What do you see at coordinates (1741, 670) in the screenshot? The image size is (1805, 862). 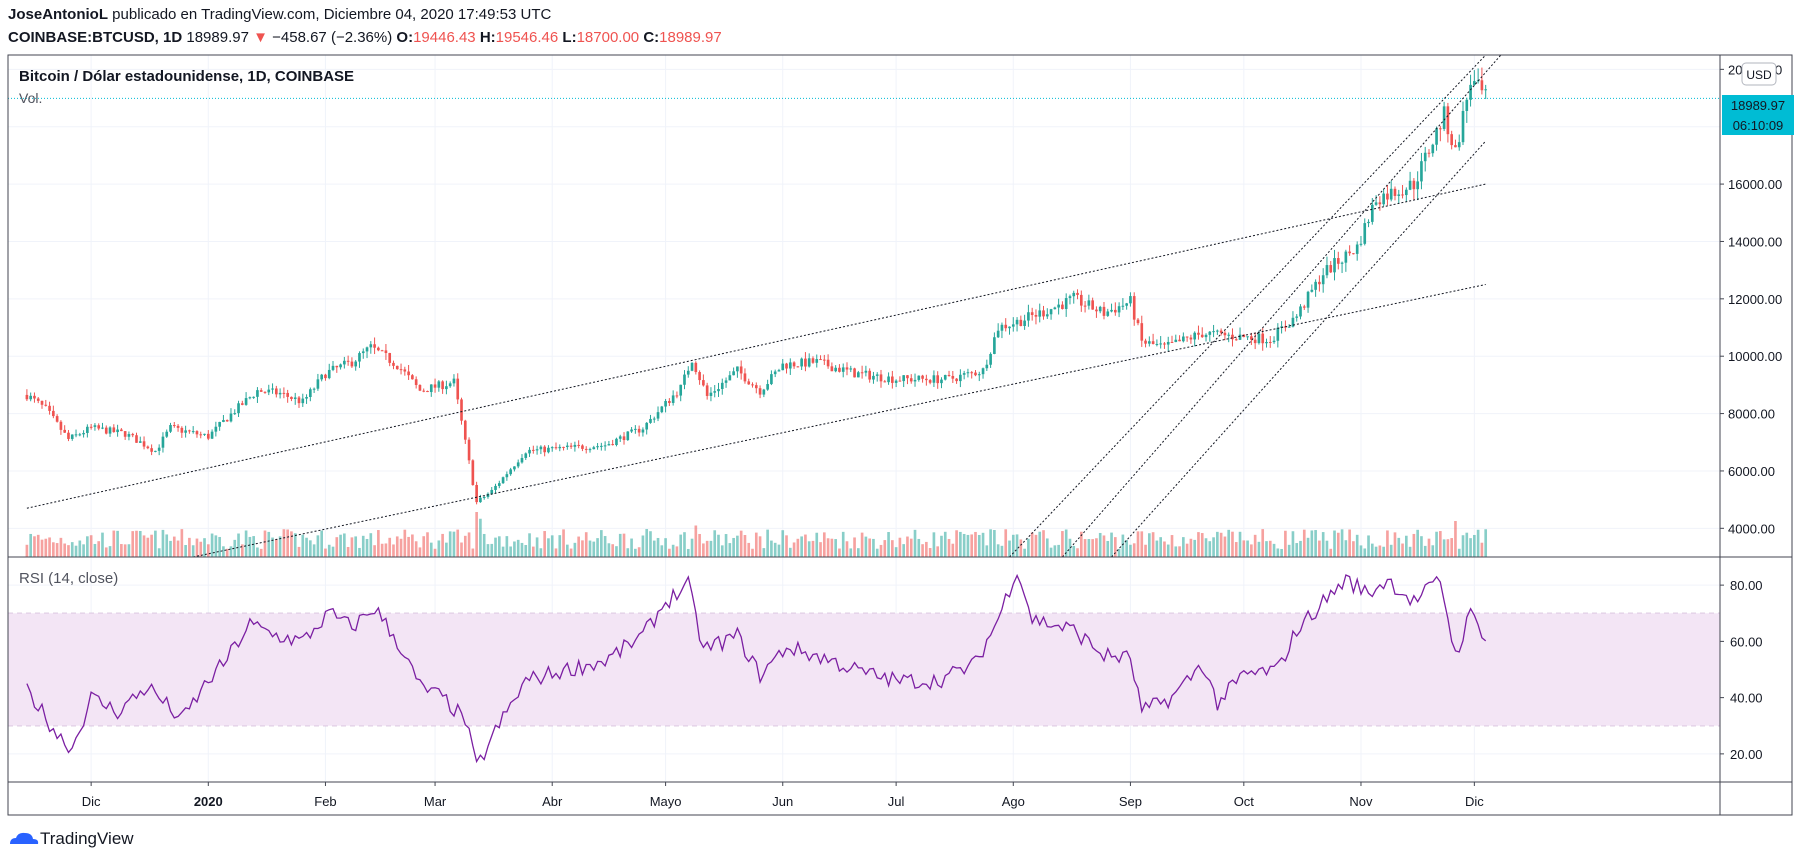 I see `rsi-axis: 20.00 40.00 60.00 80.00` at bounding box center [1741, 670].